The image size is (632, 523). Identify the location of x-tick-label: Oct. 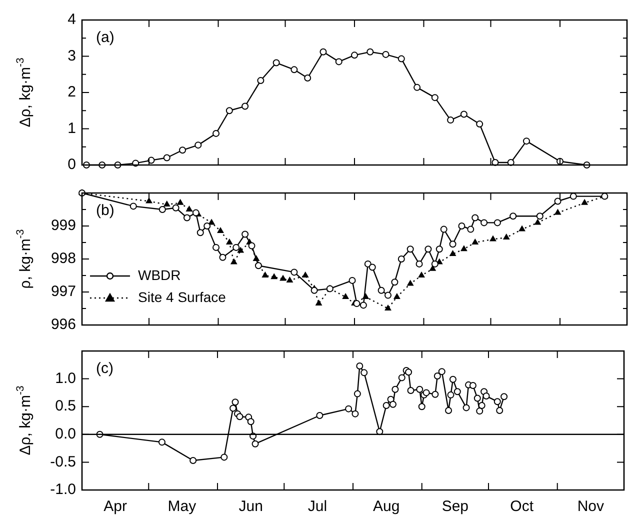
(522, 507).